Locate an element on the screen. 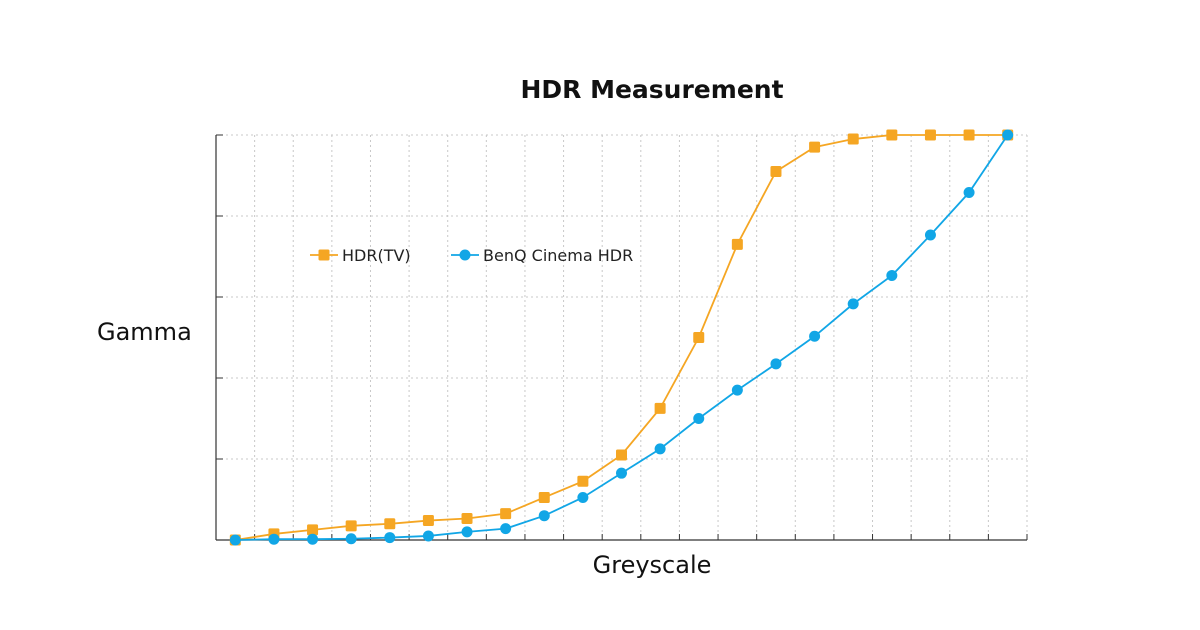  legend: HDR(TV) BenQ Cinema HDR is located at coordinates (471, 255).